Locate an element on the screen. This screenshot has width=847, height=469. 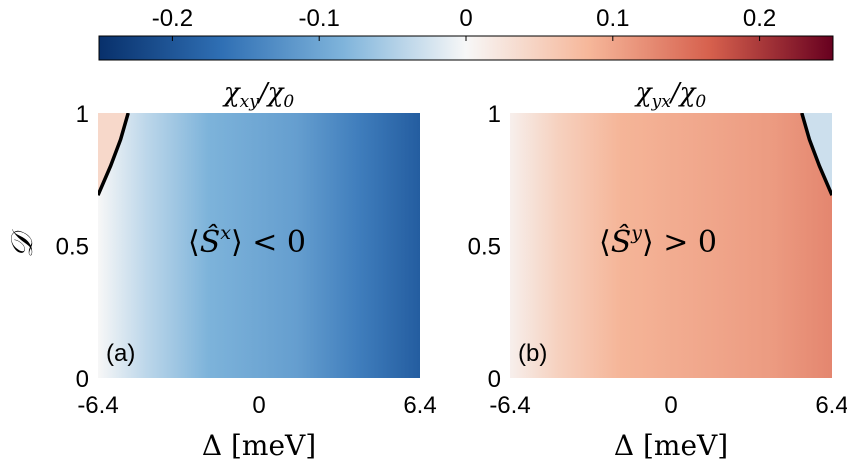
y-axis-label: 𝒟 is located at coordinates (22, 243).